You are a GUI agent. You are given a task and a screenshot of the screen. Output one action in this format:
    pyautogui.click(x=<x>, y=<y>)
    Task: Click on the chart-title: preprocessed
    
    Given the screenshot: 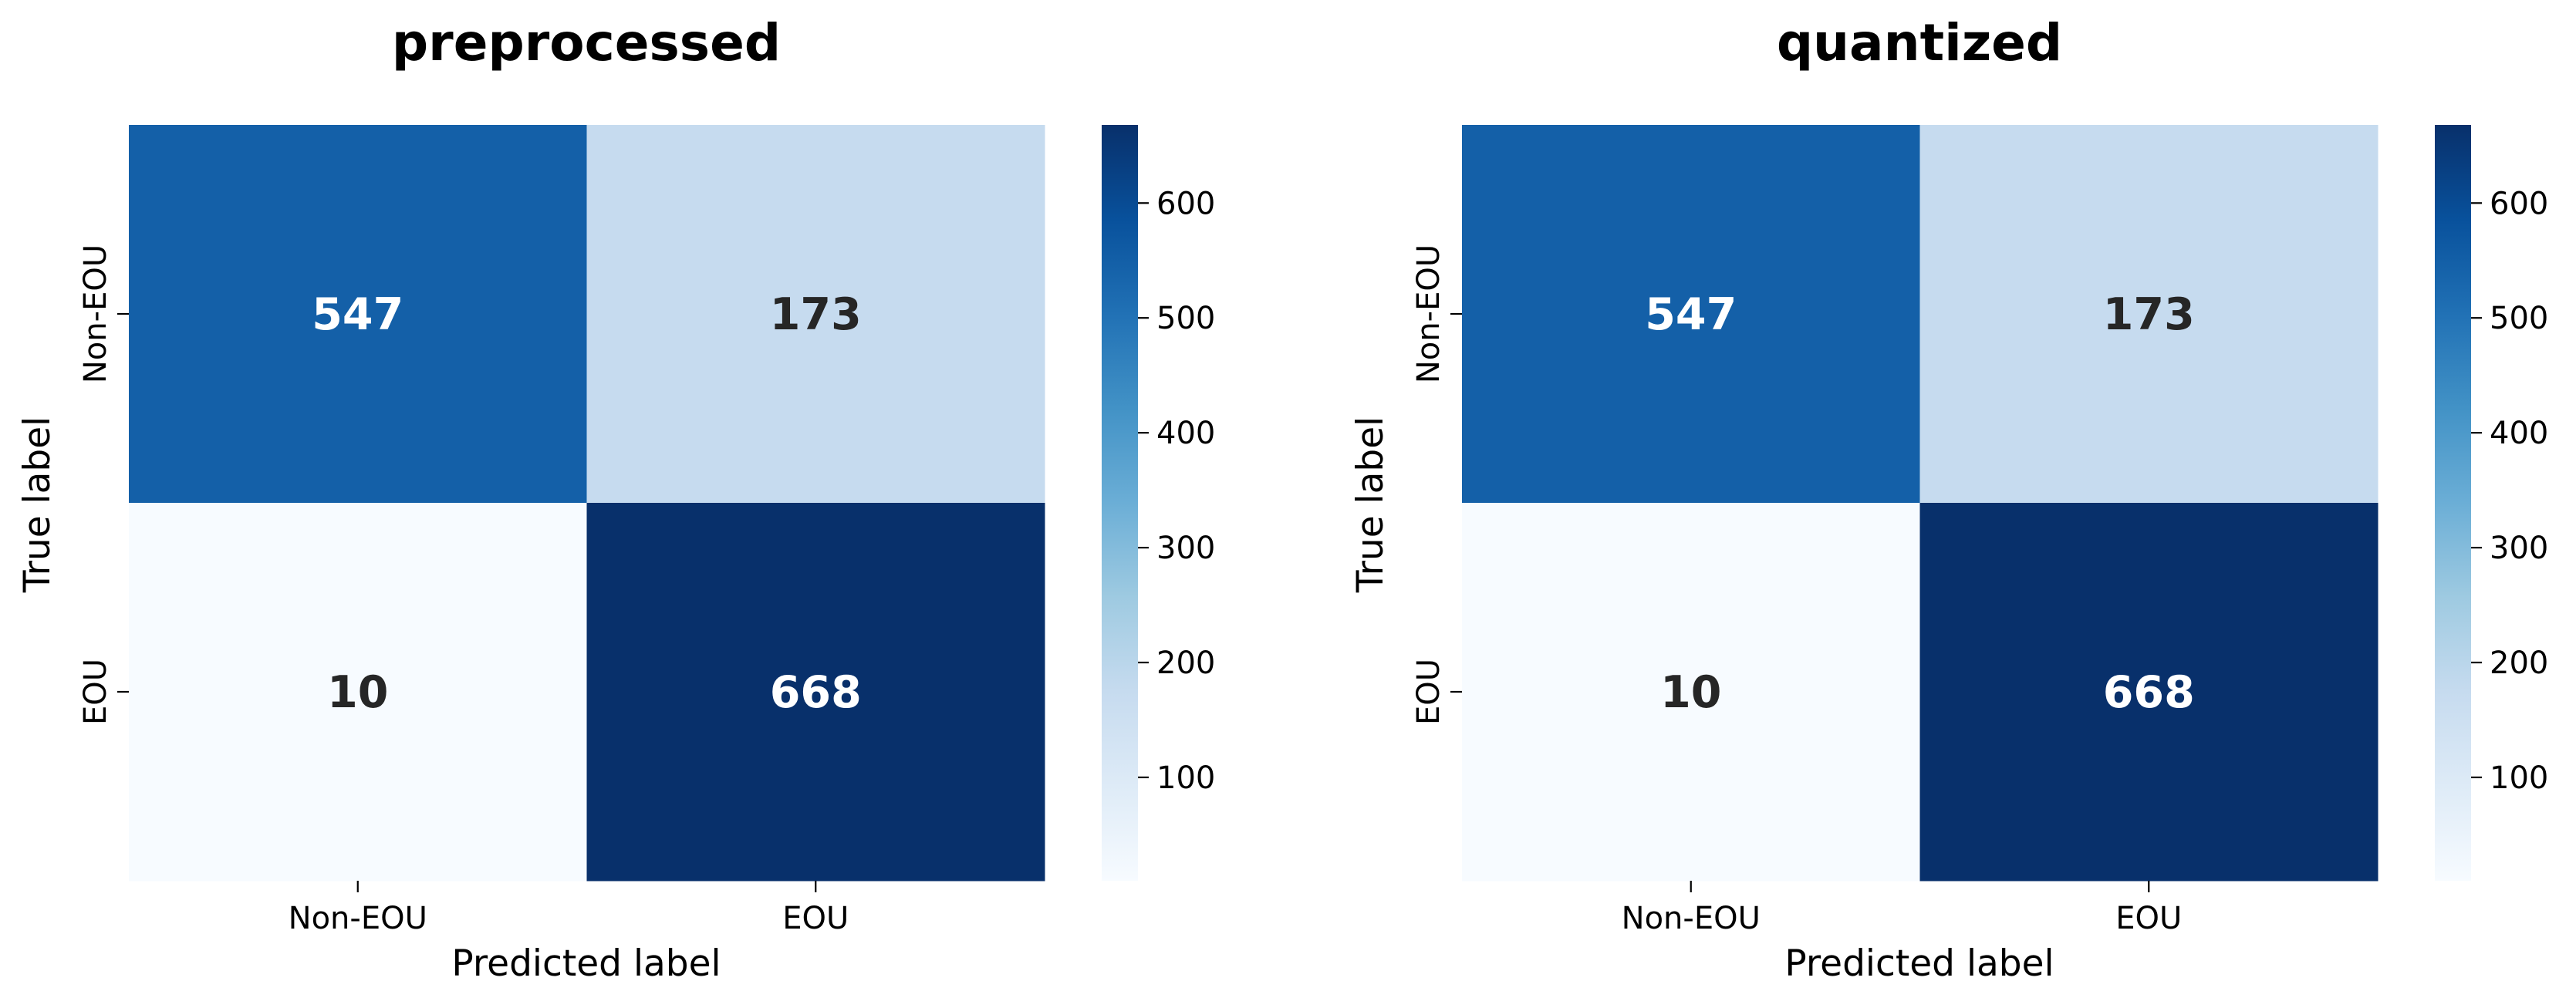 What is the action you would take?
    pyautogui.click(x=586, y=42)
    